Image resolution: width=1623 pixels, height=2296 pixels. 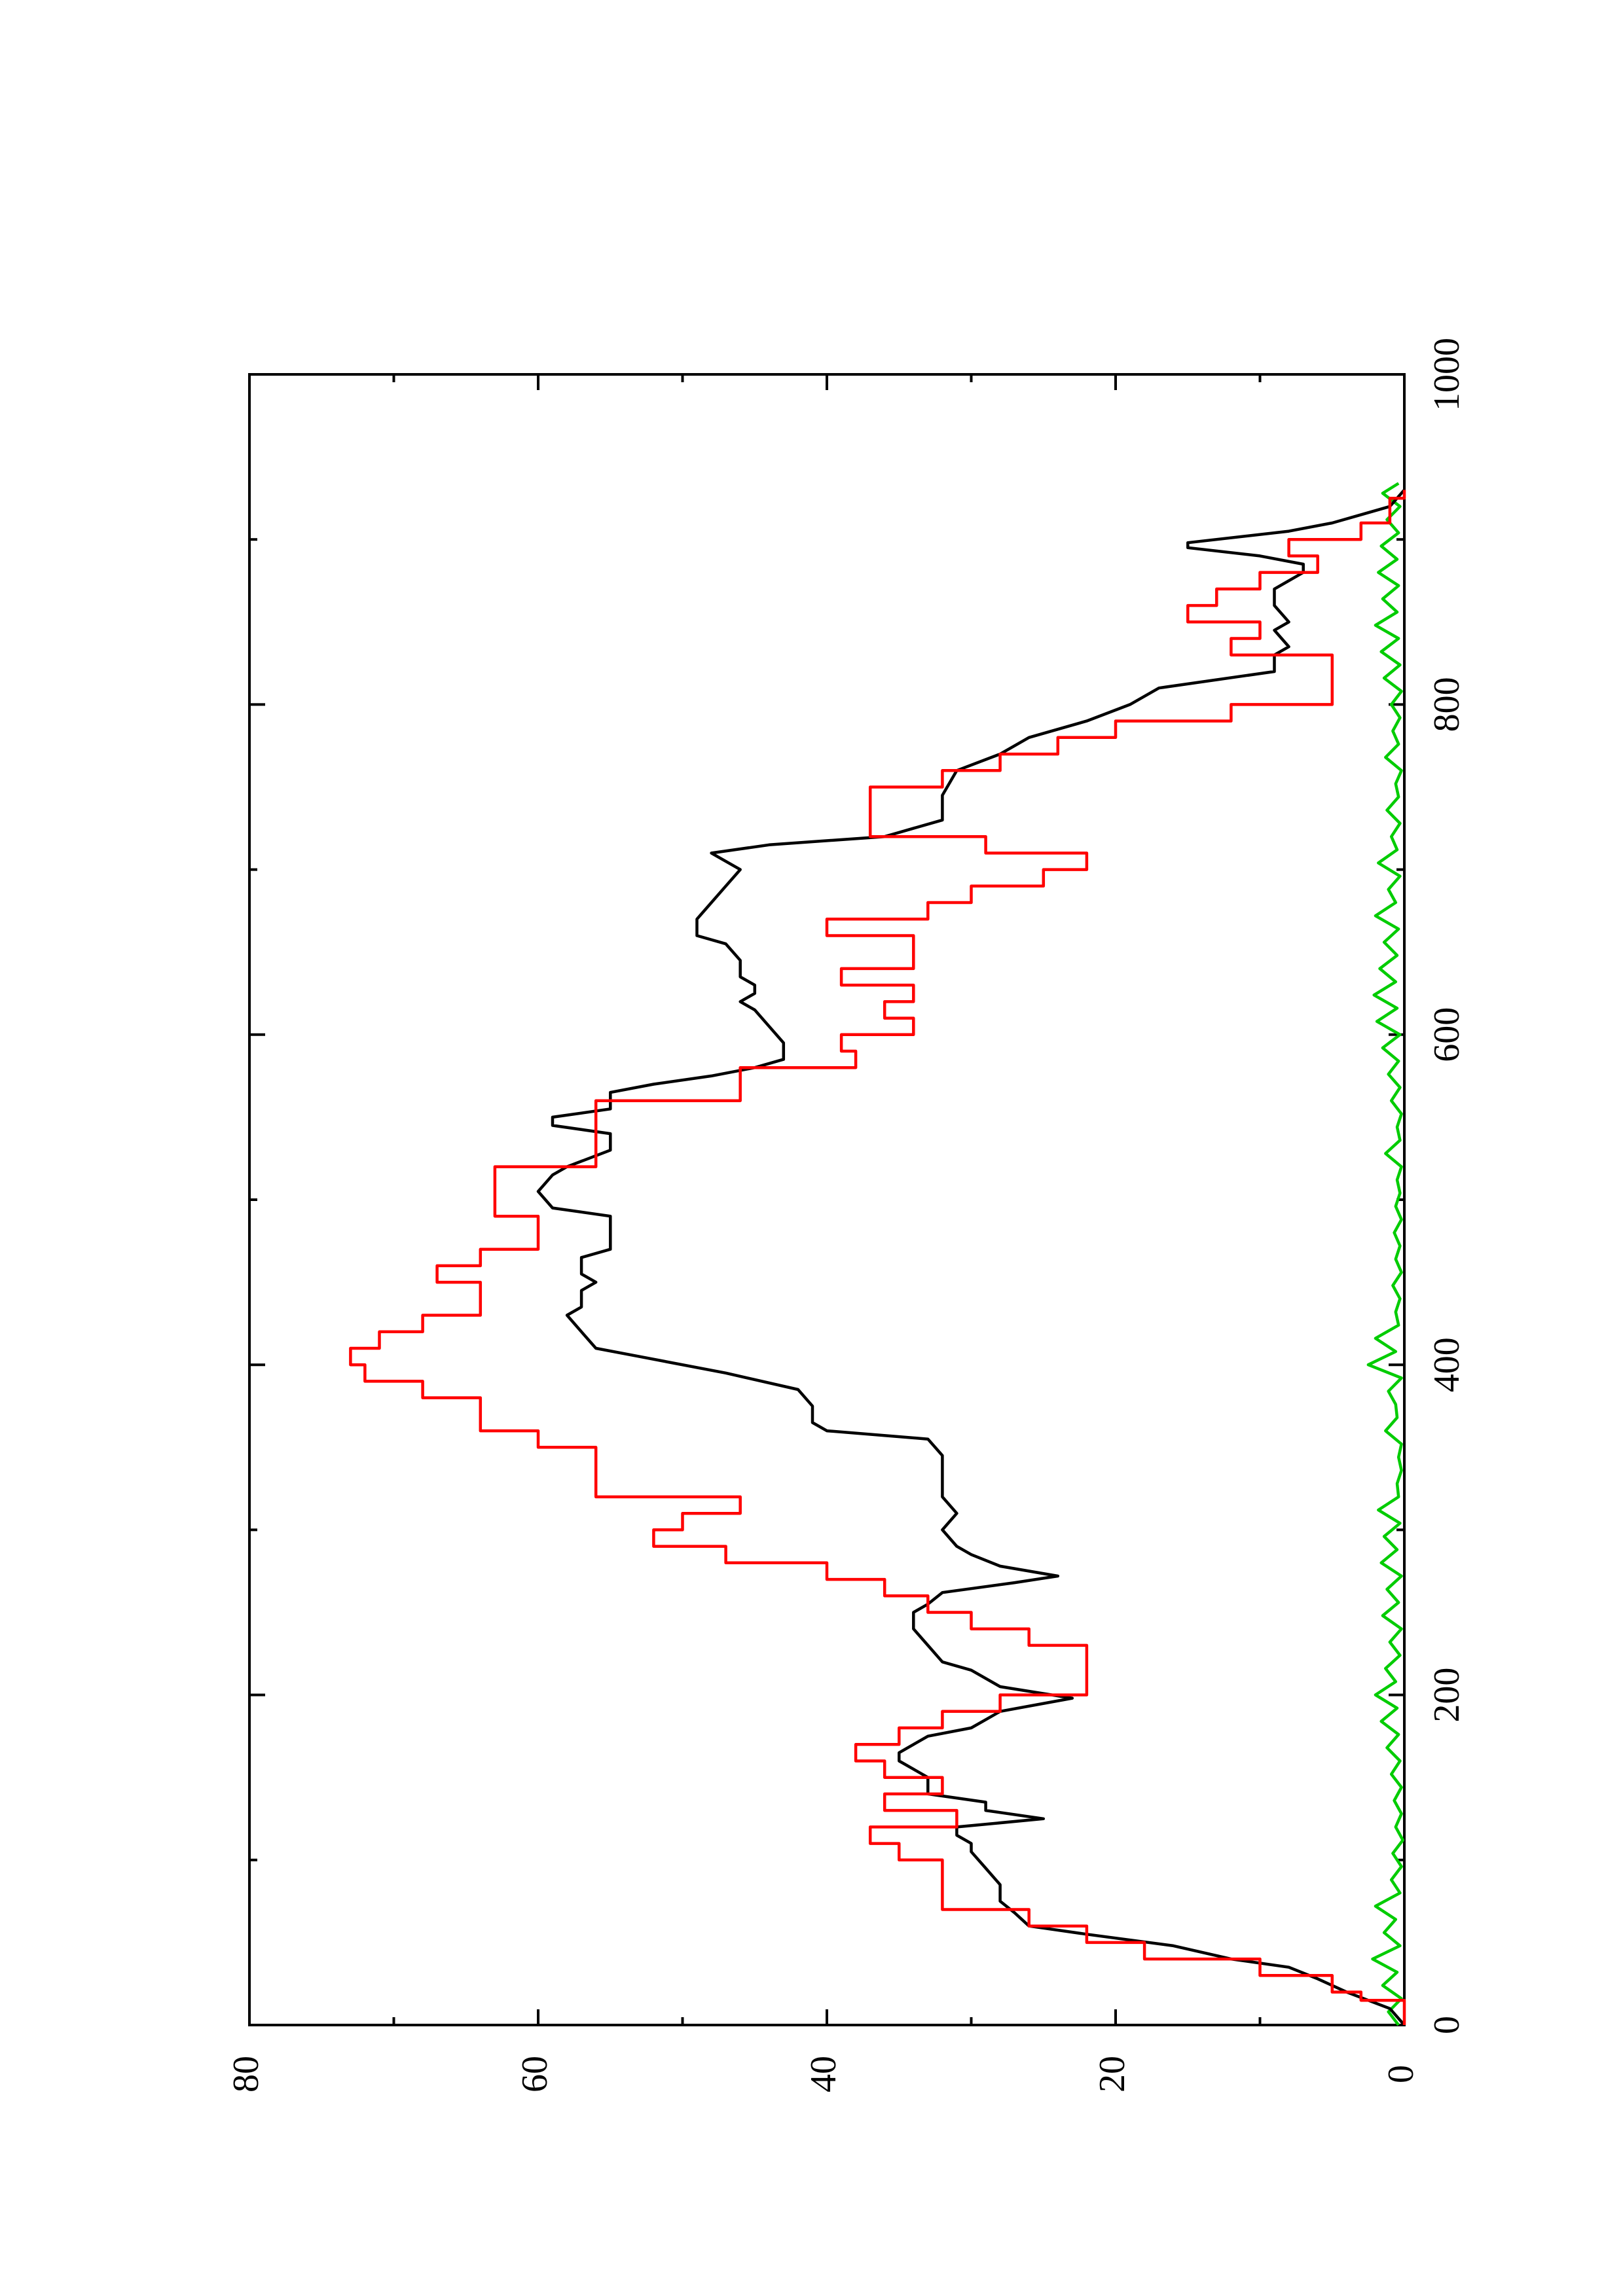 I want to click on green-series-line, so click(x=1385, y=1254).